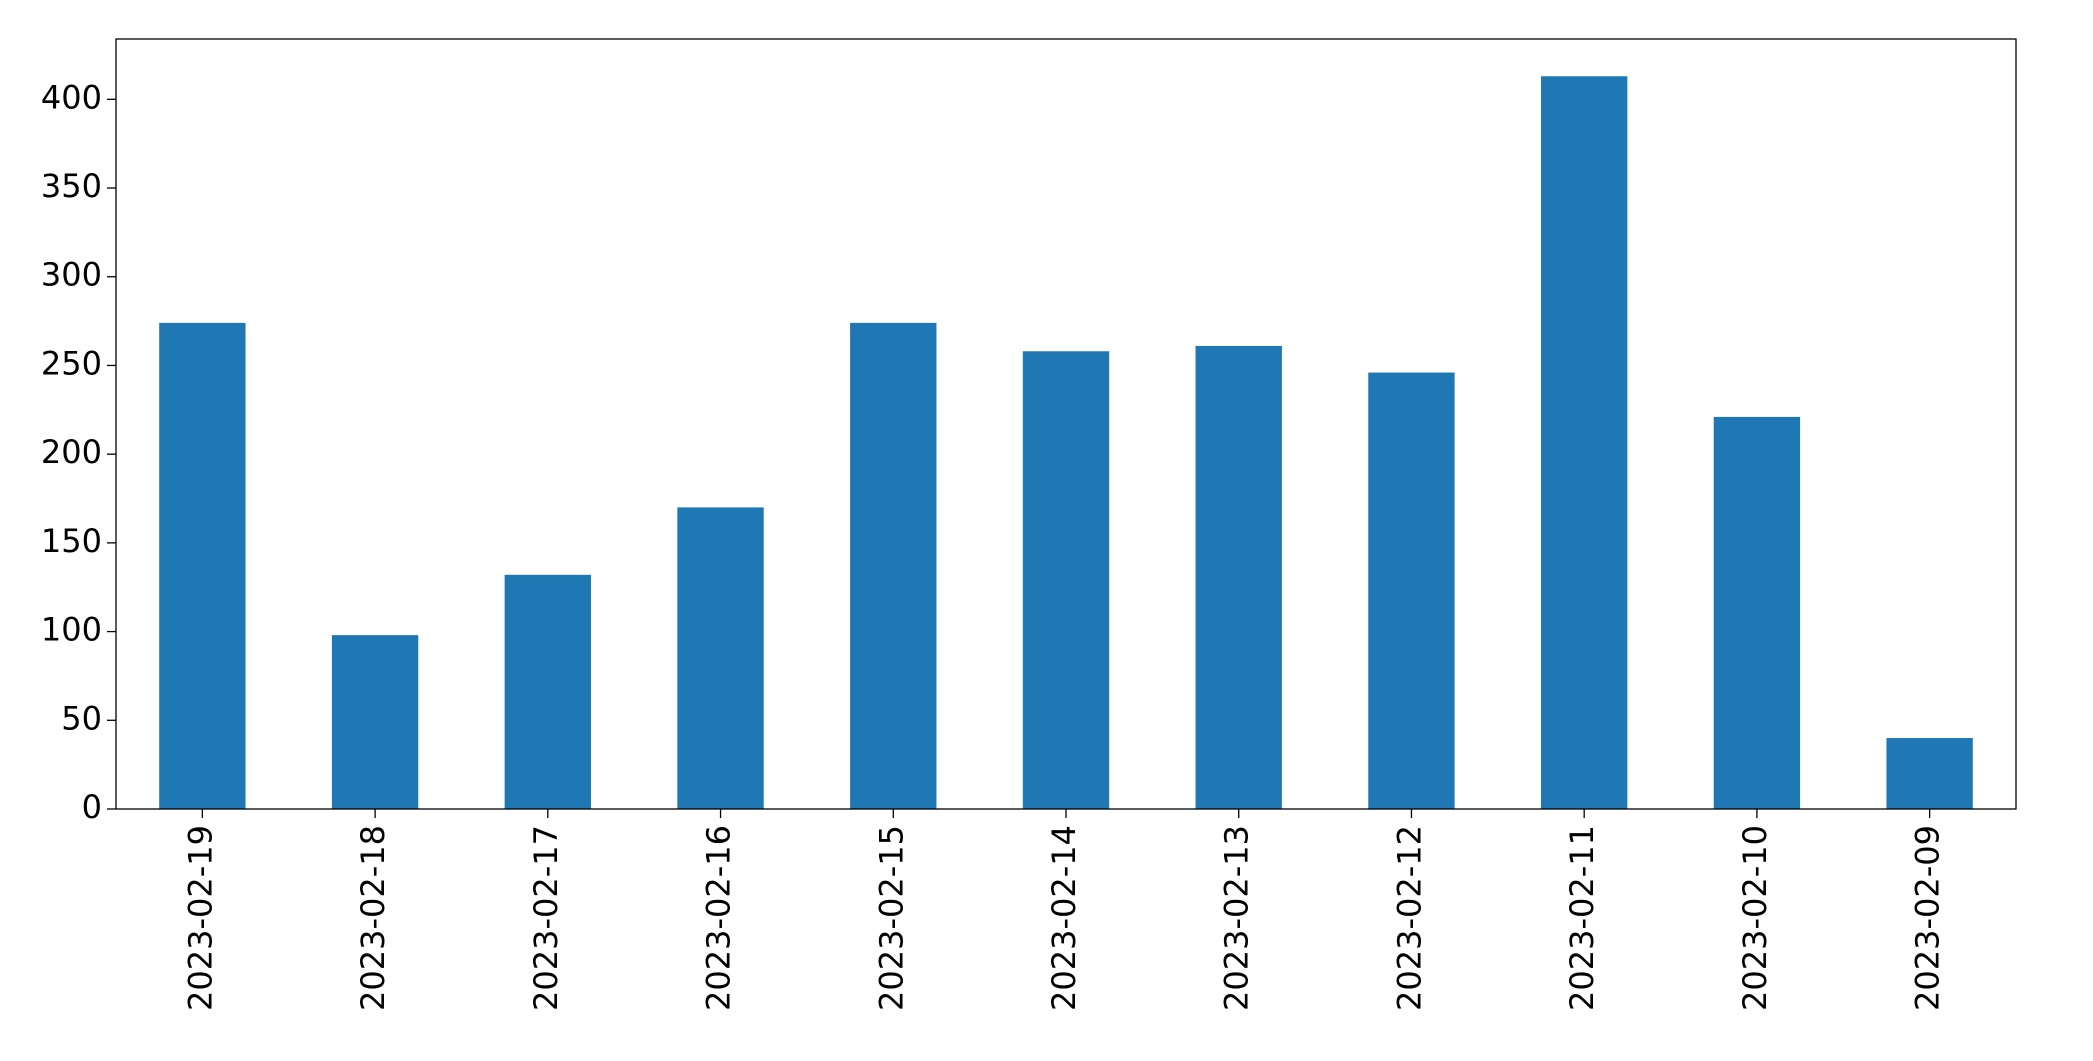 The height and width of the screenshot is (1061, 2093). What do you see at coordinates (1409, 918) in the screenshot?
I see `x-tick-label: 2023-02-12` at bounding box center [1409, 918].